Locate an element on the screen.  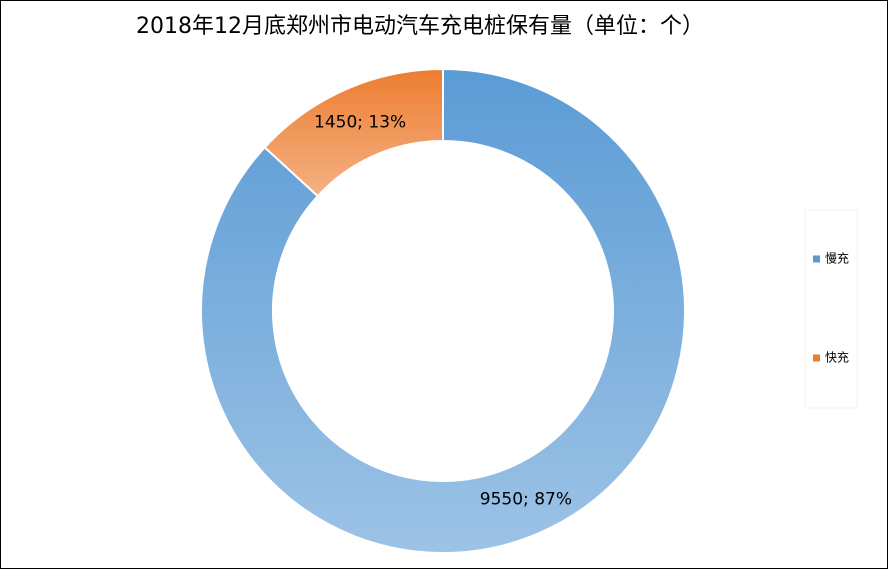
data-label: 1450; 13% is located at coordinates (360, 122).